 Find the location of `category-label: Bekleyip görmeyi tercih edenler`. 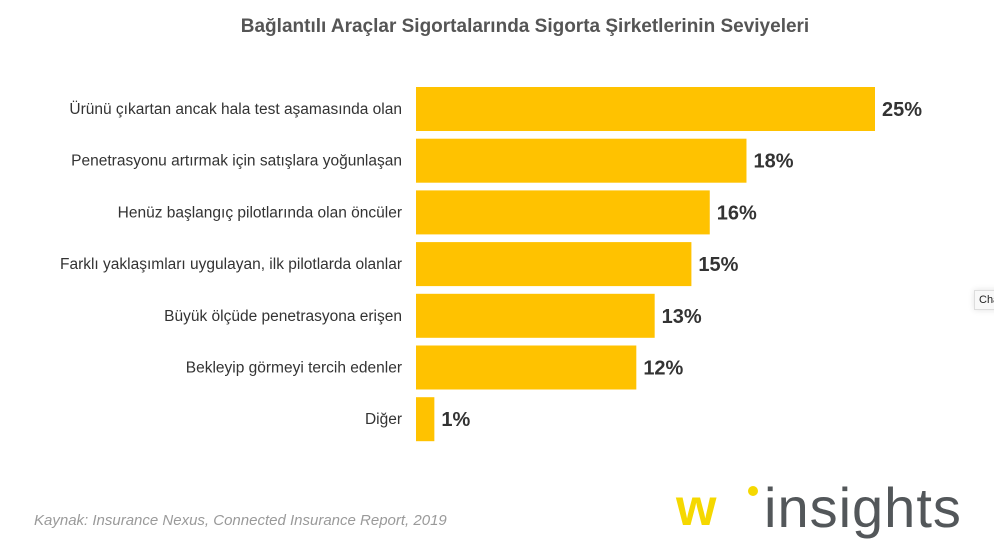

category-label: Bekleyip görmeyi tercih edenler is located at coordinates (294, 368).